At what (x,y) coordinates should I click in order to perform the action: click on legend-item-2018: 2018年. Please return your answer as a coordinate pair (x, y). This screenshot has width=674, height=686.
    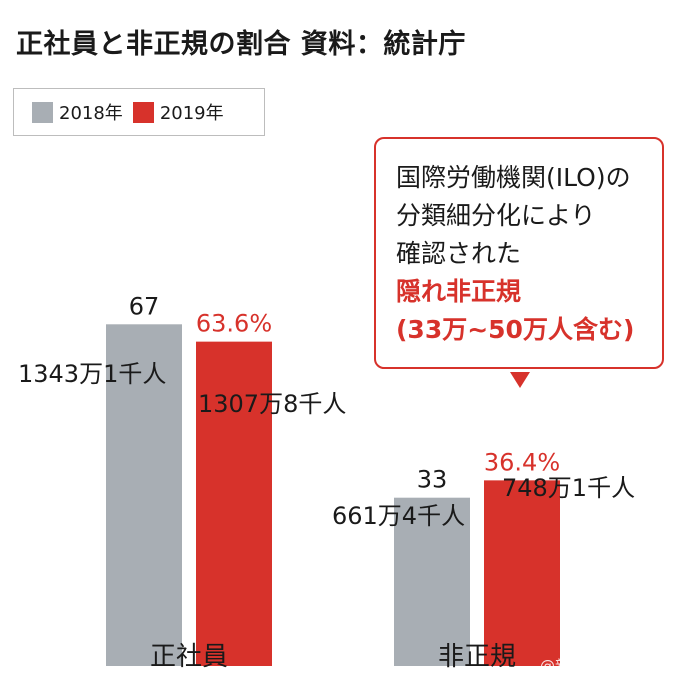
    Looking at the image, I should click on (77, 112).